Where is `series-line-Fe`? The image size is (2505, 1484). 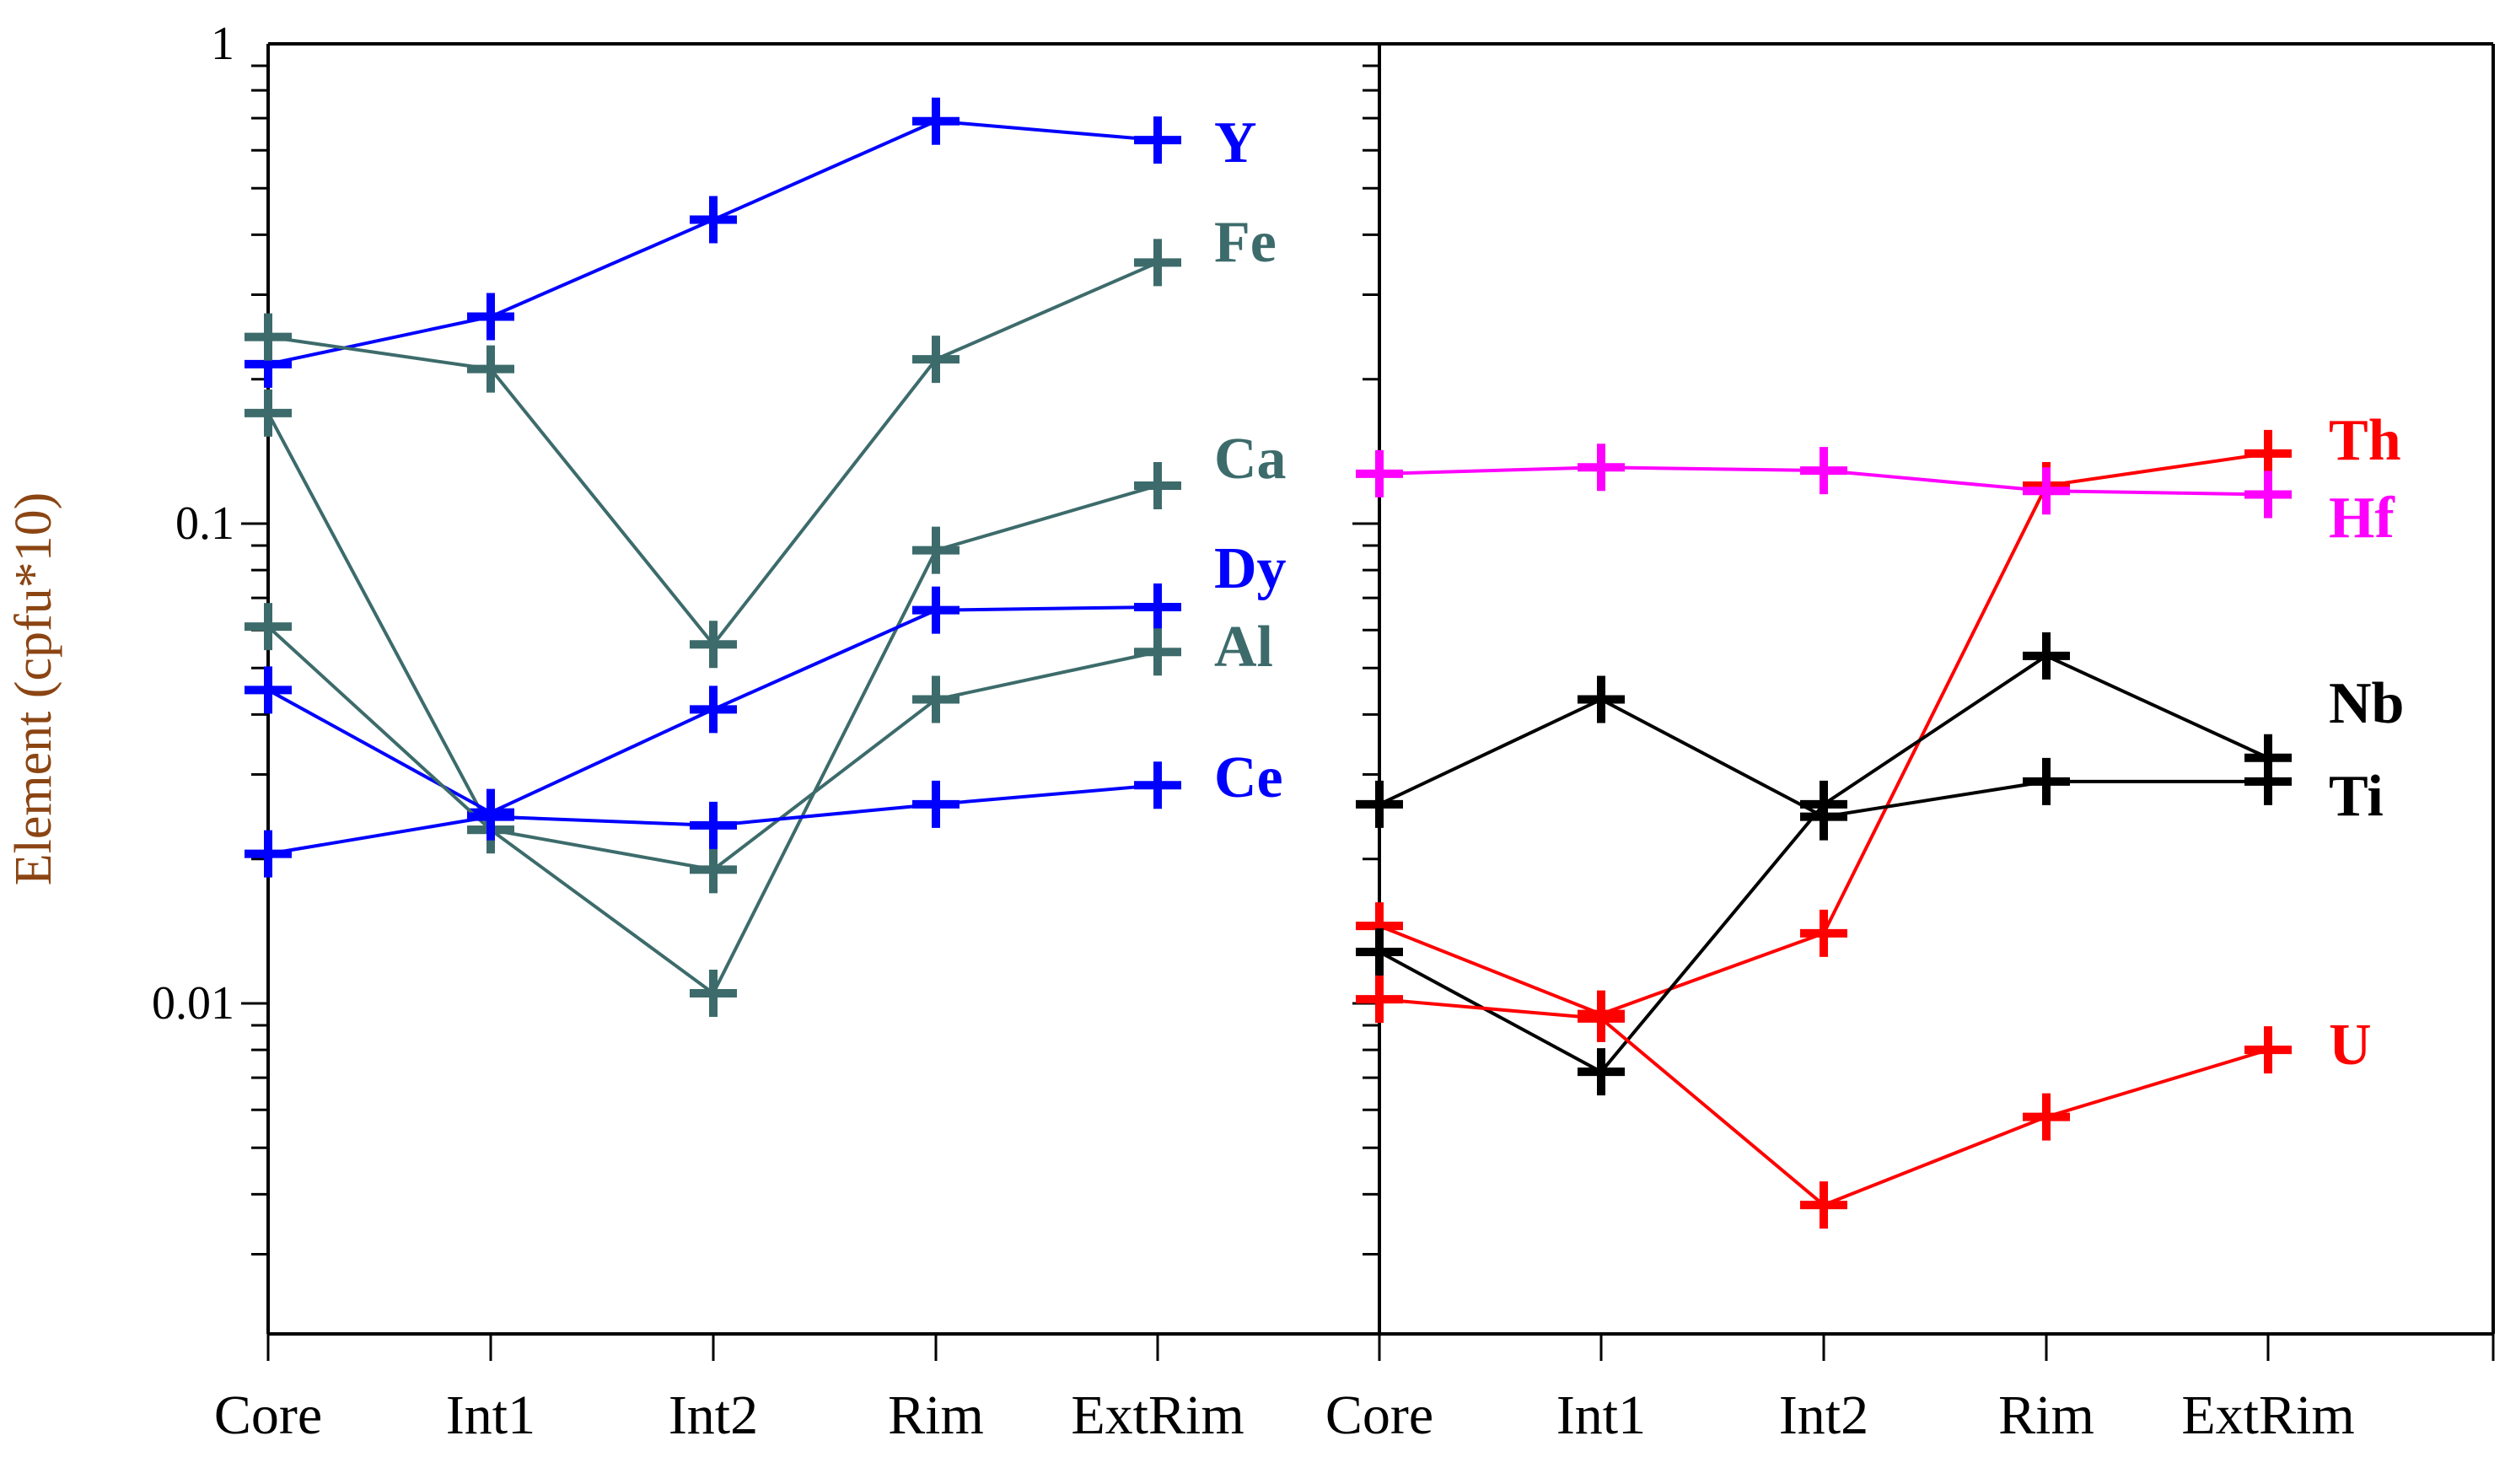
series-line-Fe is located at coordinates (713, 454).